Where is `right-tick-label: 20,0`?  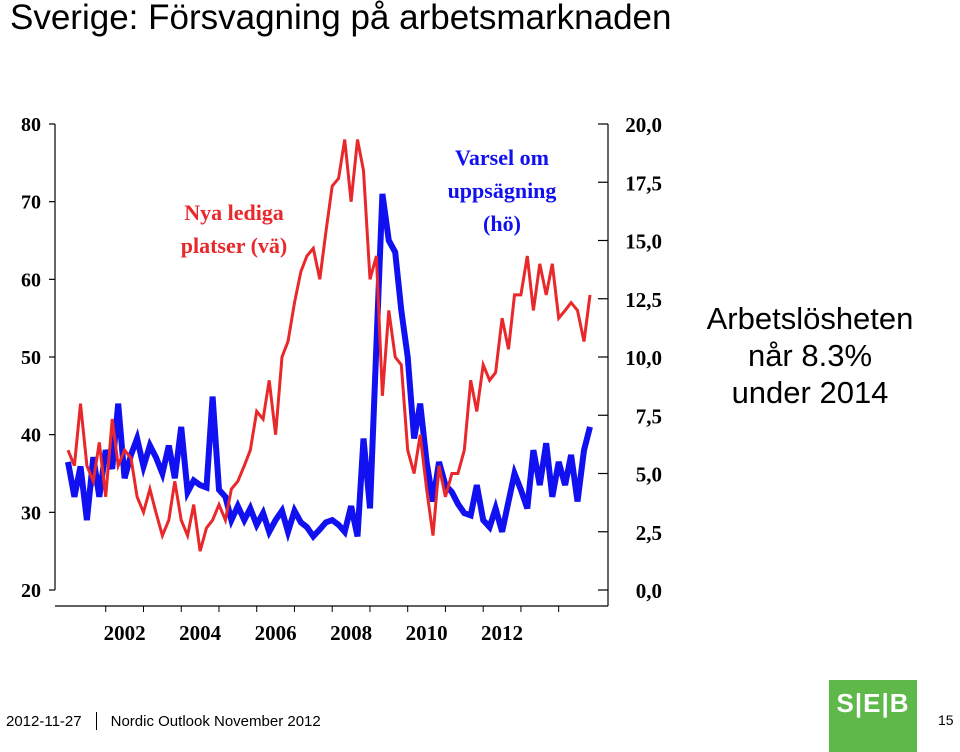
right-tick-label: 20,0 is located at coordinates (643, 125).